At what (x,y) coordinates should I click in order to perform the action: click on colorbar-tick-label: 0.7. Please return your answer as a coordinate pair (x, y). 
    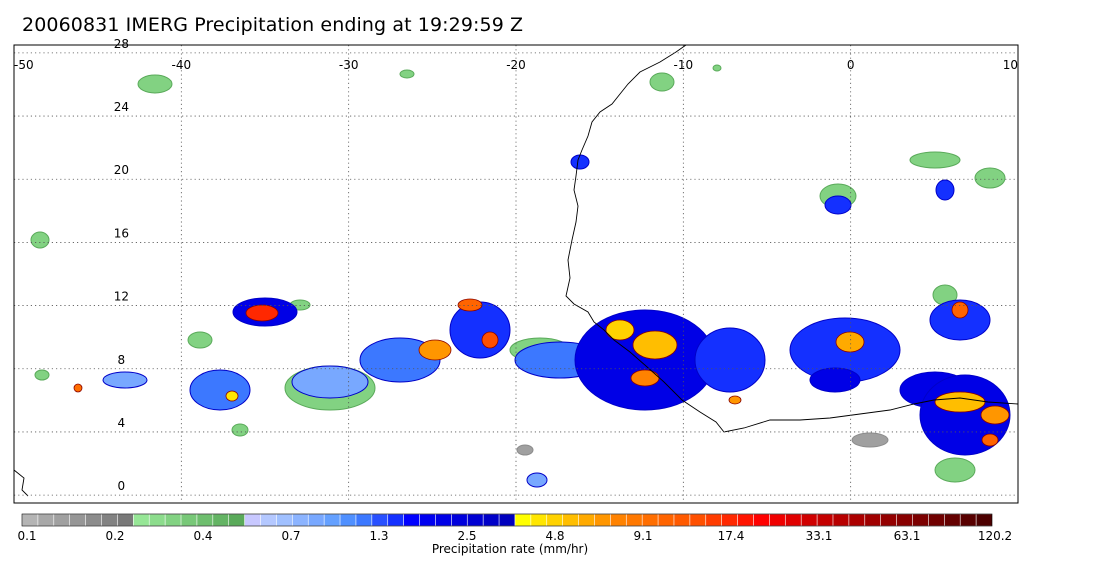
    Looking at the image, I should click on (290, 536).